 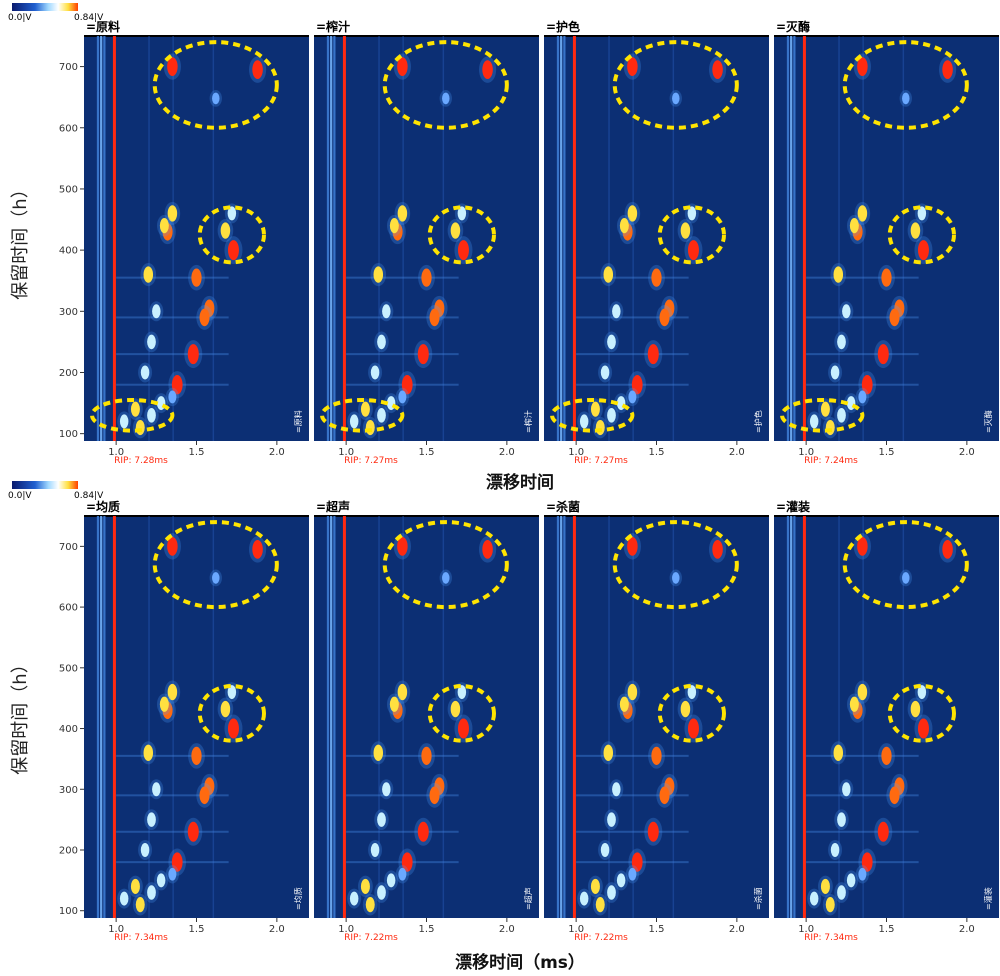 I want to click on y-tick-label: 100, so click(x=68, y=911).